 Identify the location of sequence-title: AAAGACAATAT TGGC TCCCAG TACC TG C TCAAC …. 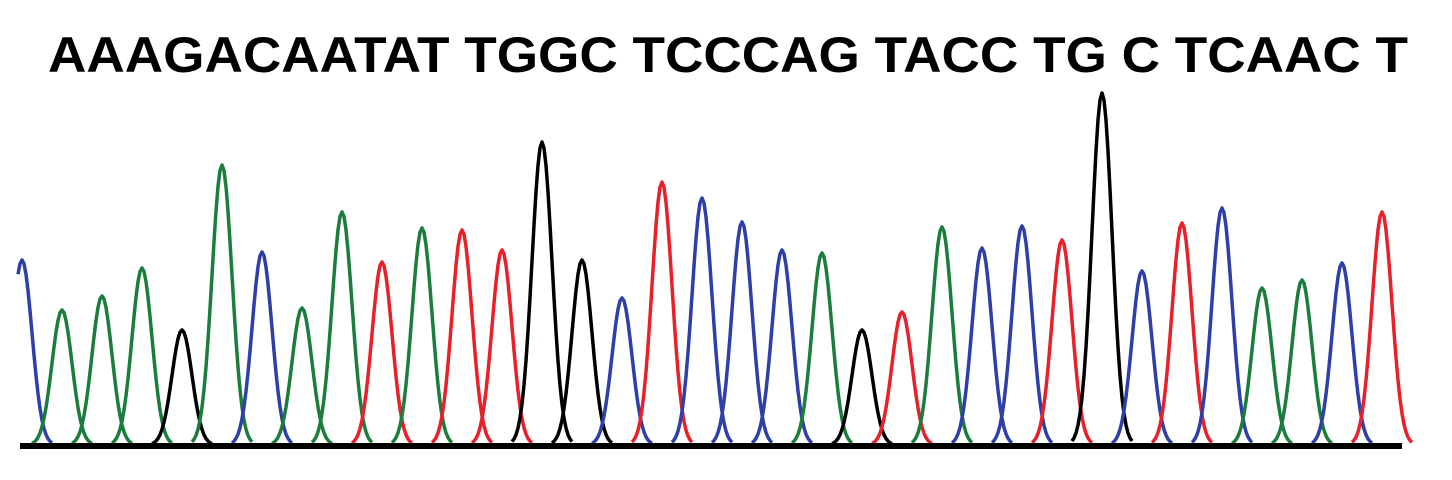
(728, 55).